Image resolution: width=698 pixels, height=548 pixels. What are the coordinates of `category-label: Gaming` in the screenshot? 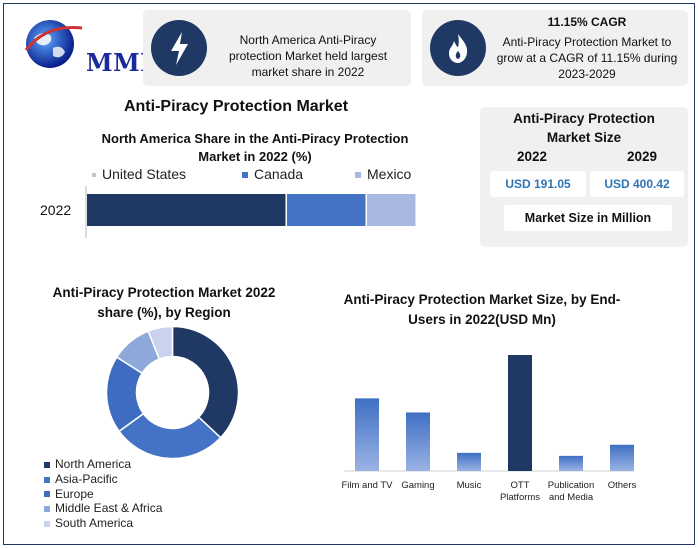 It's located at (418, 485).